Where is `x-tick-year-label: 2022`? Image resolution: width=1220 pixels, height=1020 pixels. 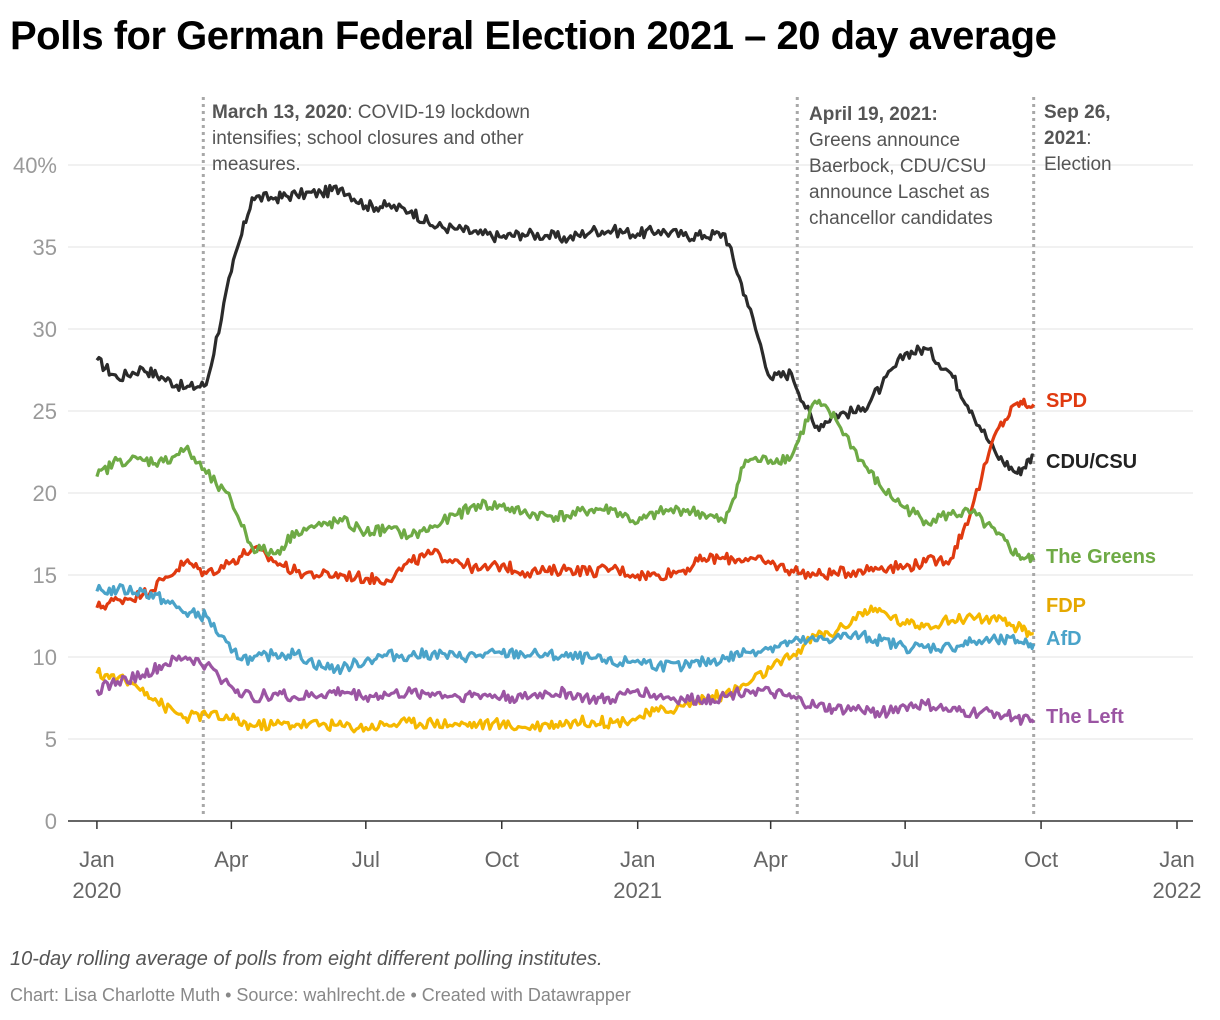
x-tick-year-label: 2022 is located at coordinates (1177, 890).